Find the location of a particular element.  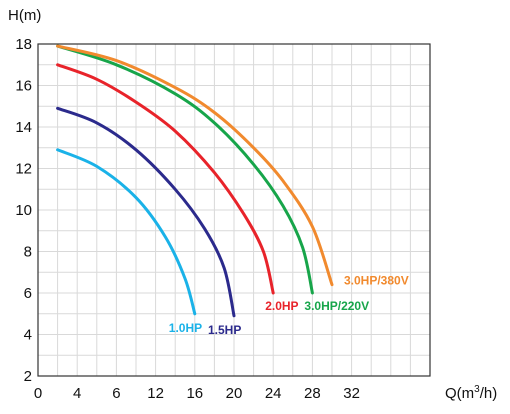

y-tick-label: 10 is located at coordinates (23, 210).